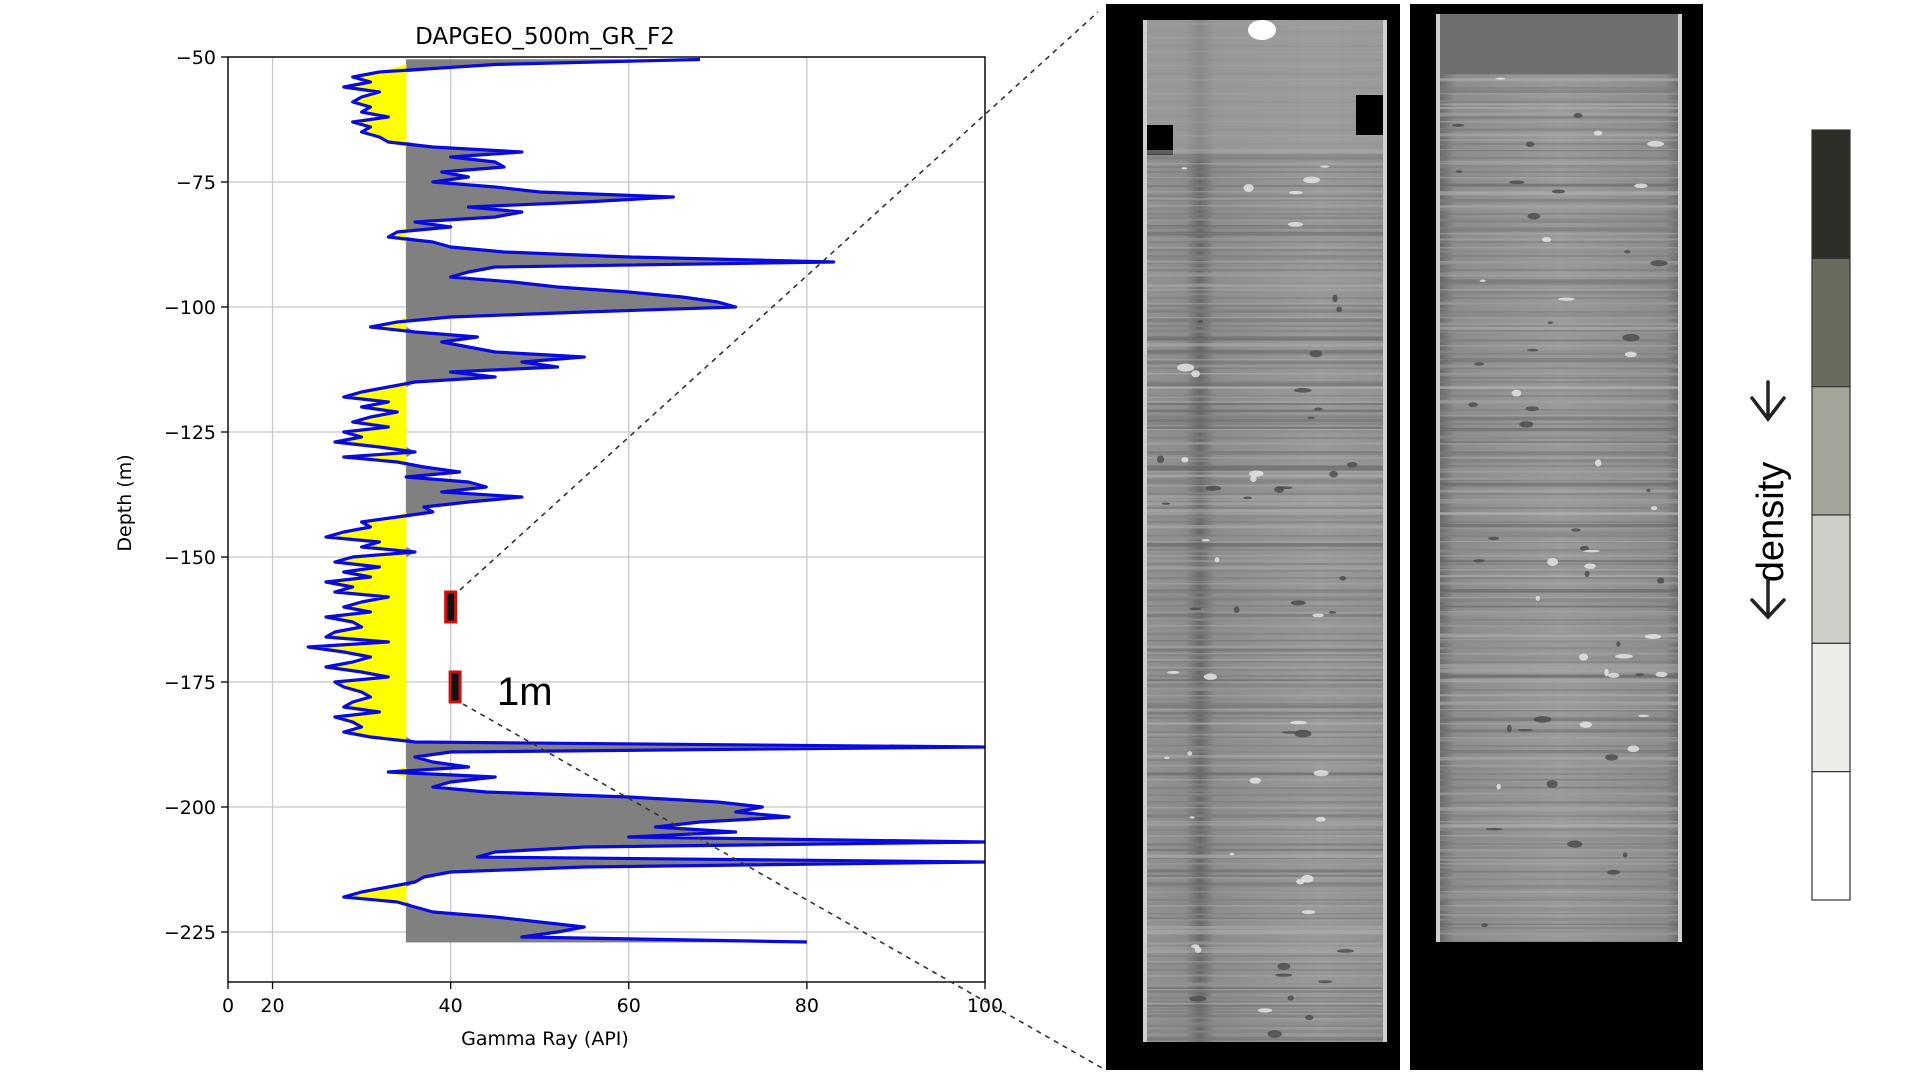 The height and width of the screenshot is (1080, 1920). I want to click on x-tick-label: 40, so click(451, 1006).